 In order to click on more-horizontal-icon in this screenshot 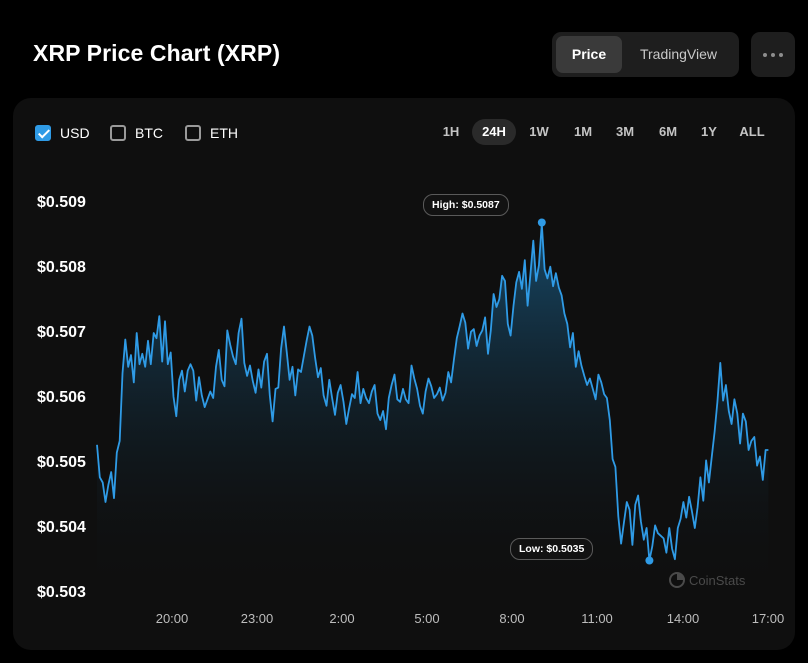, I will do `click(765, 55)`.